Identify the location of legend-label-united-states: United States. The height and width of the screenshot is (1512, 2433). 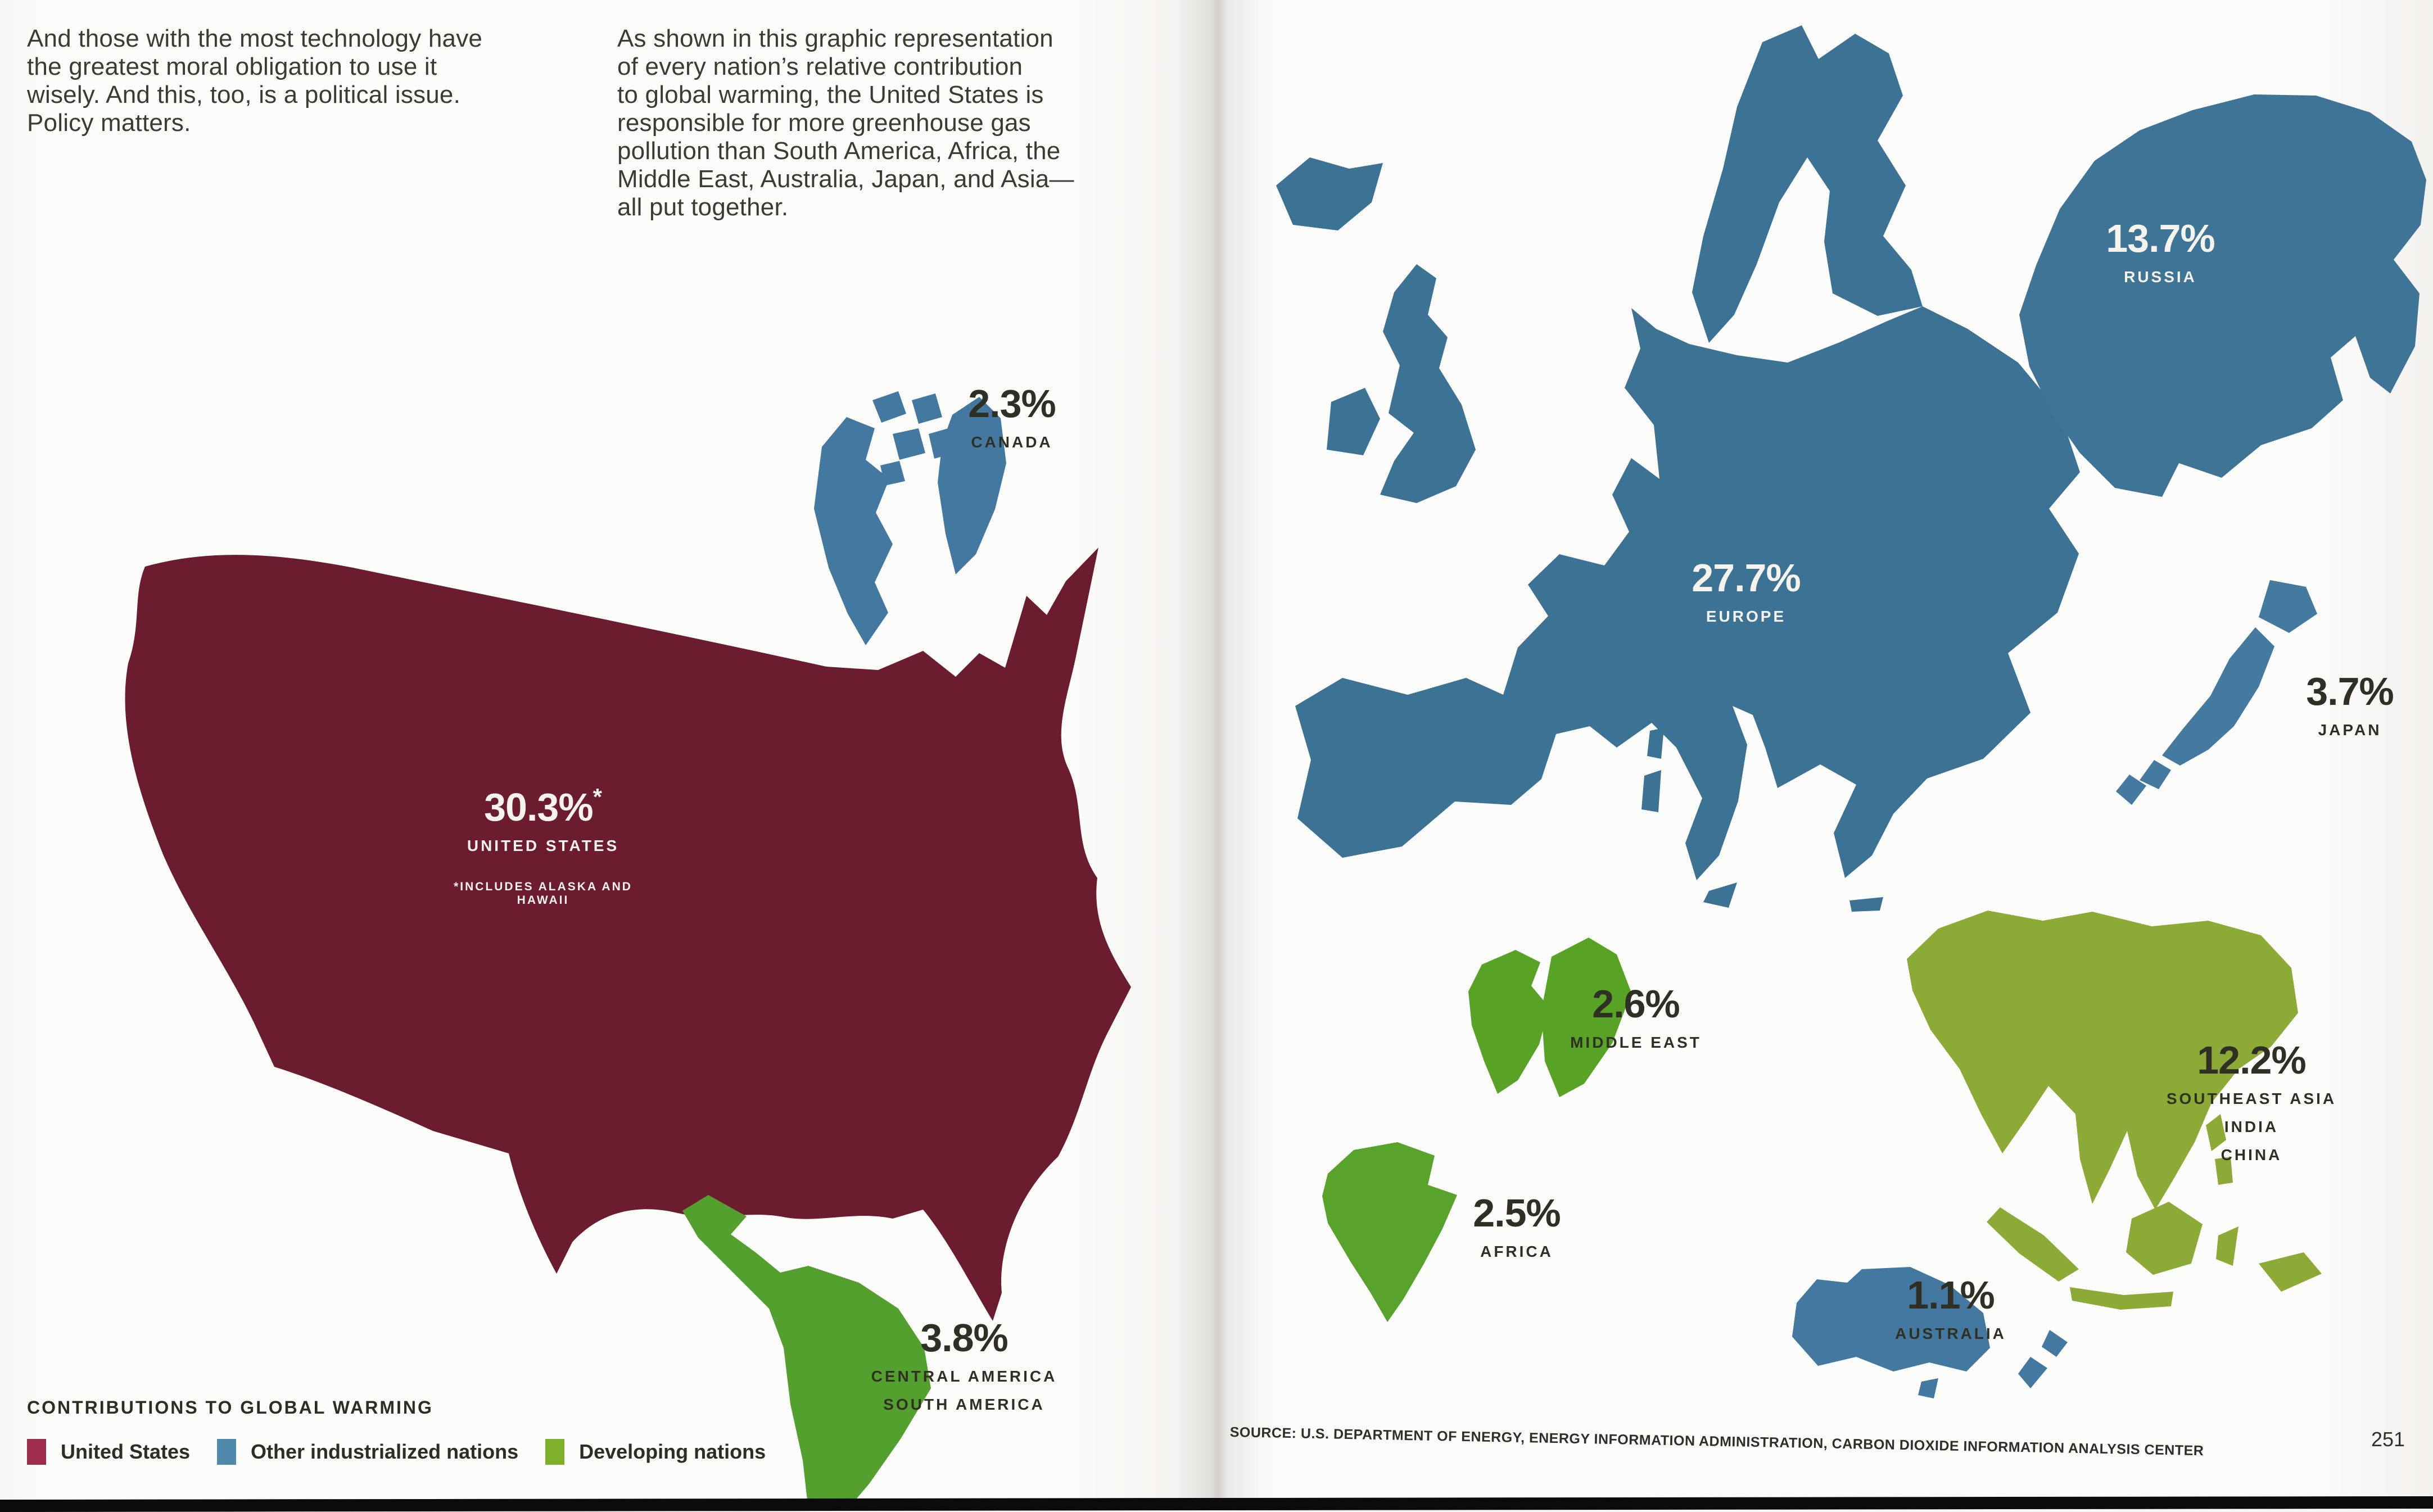
(126, 1451).